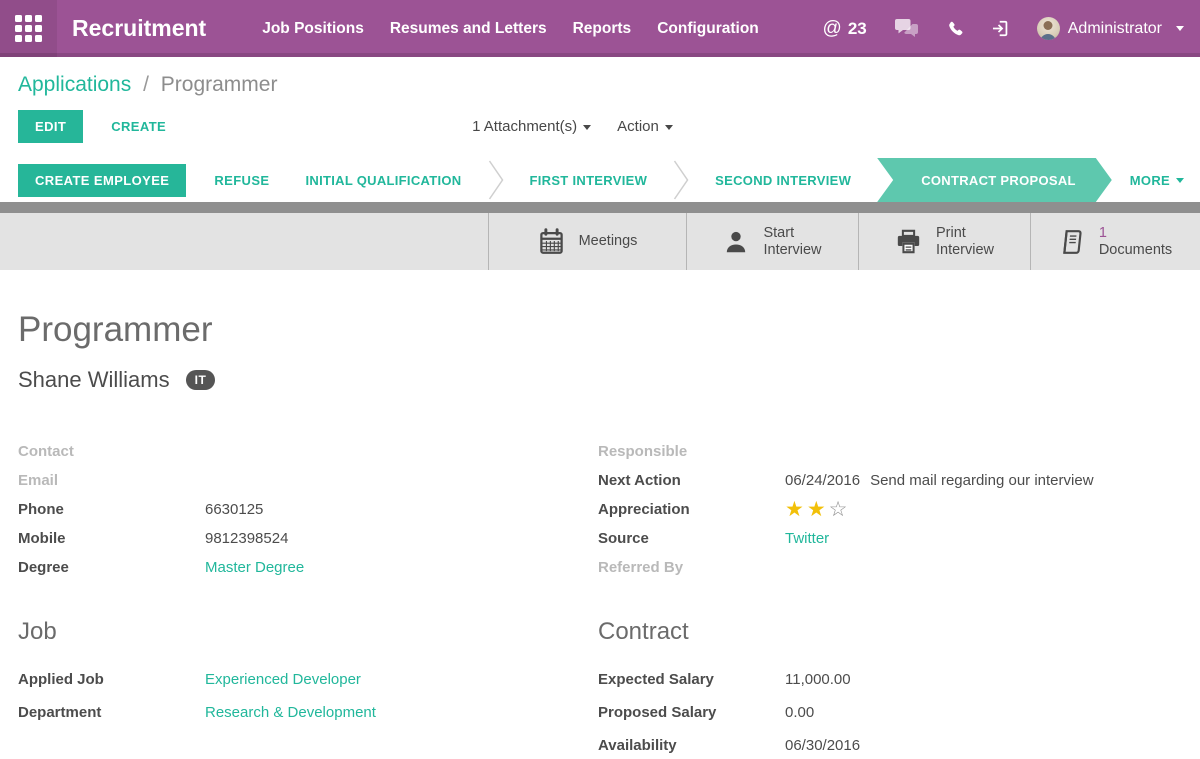 Image resolution: width=1200 pixels, height=759 pixels. Describe the element at coordinates (639, 480) in the screenshot. I see `next-action-label: Next Action` at that location.